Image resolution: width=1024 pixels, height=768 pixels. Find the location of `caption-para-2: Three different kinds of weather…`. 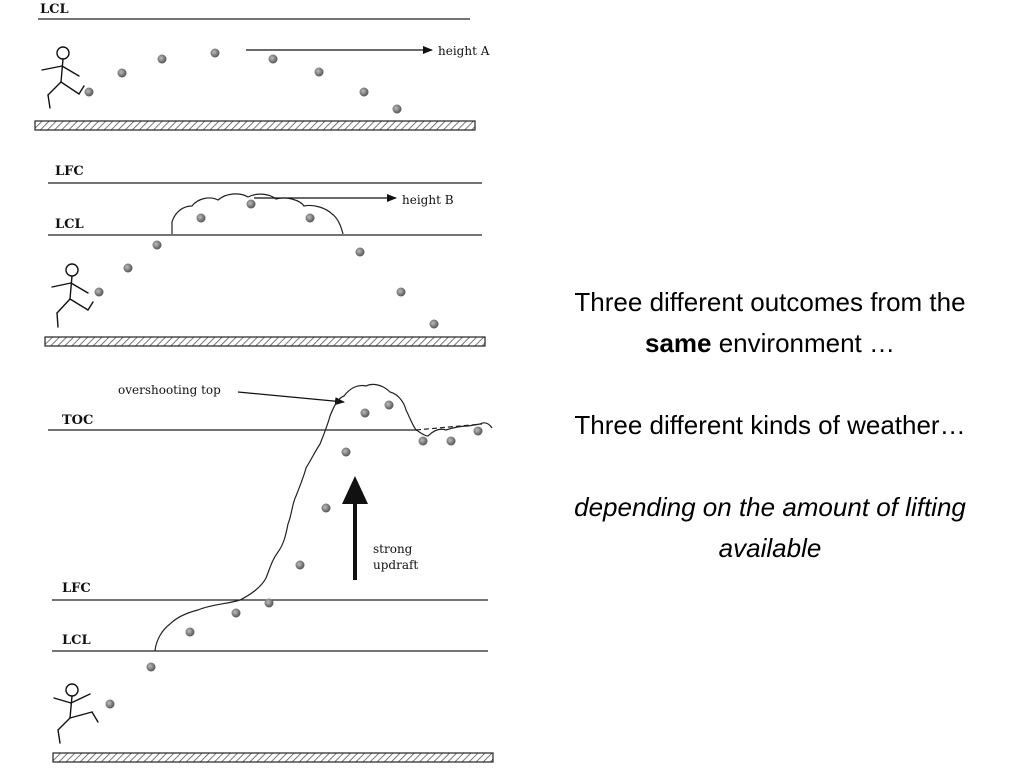

caption-para-2: Three different kinds of weather… is located at coordinates (770, 425).